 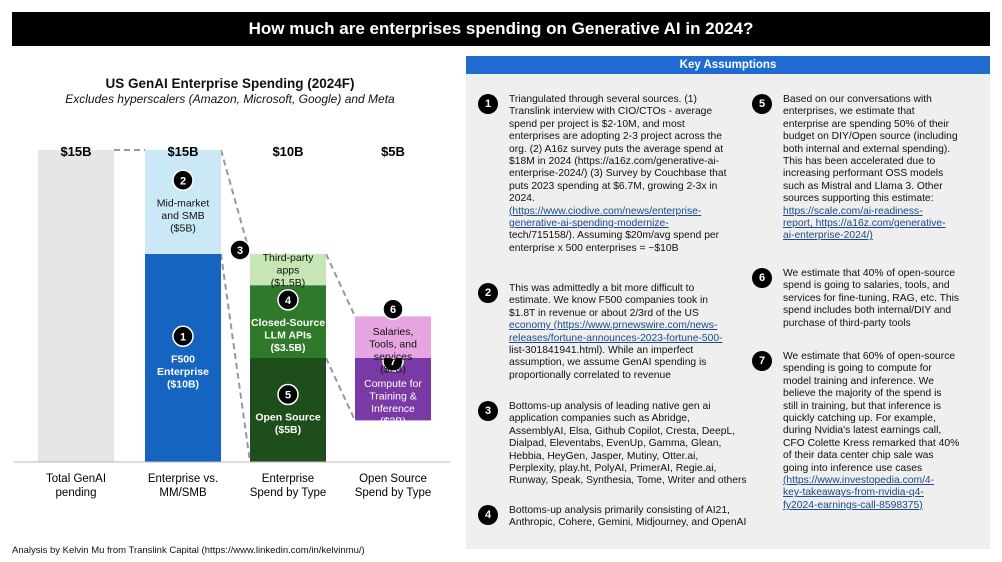 What do you see at coordinates (762, 278) in the screenshot?
I see `assumption-number: 6` at bounding box center [762, 278].